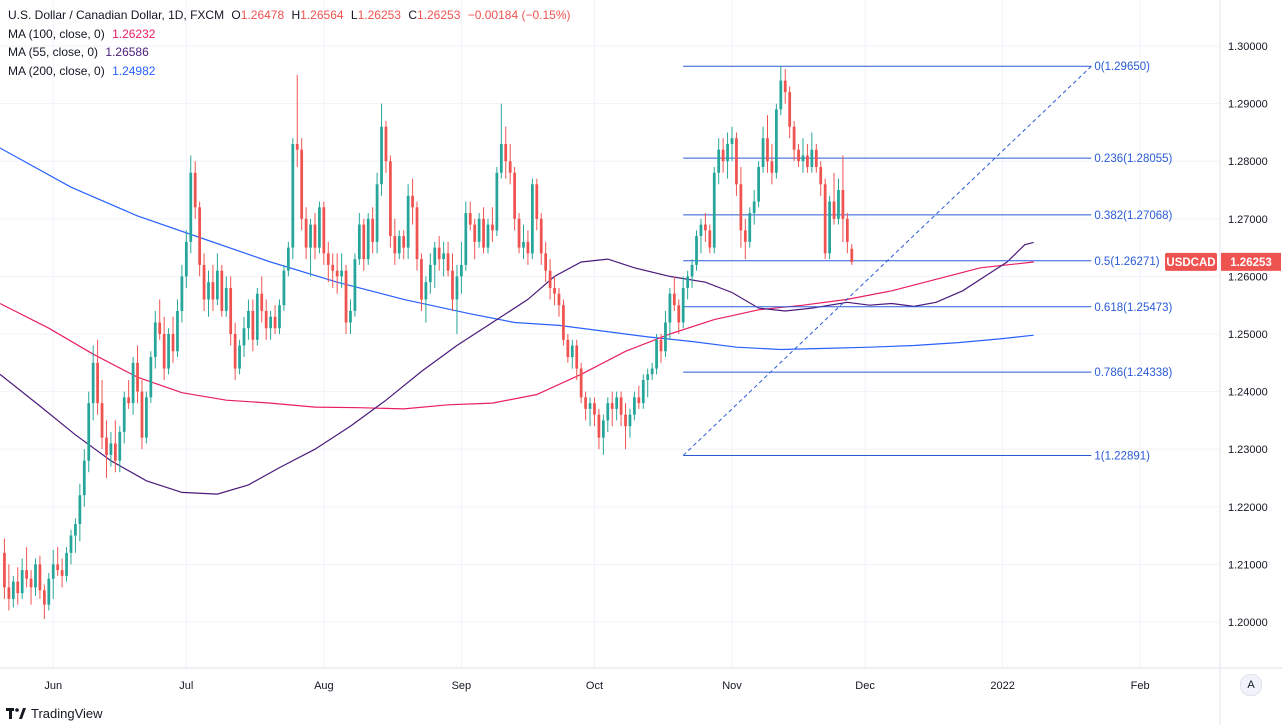  Describe the element at coordinates (462, 686) in the screenshot. I see `x-tick-label: Sep` at that location.